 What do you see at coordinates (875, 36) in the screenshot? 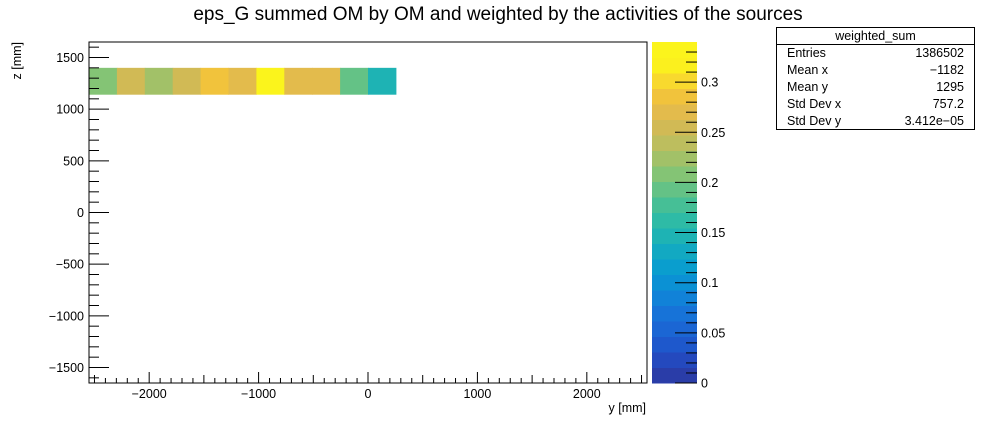
I see `stats-title: weighted_sum` at bounding box center [875, 36].